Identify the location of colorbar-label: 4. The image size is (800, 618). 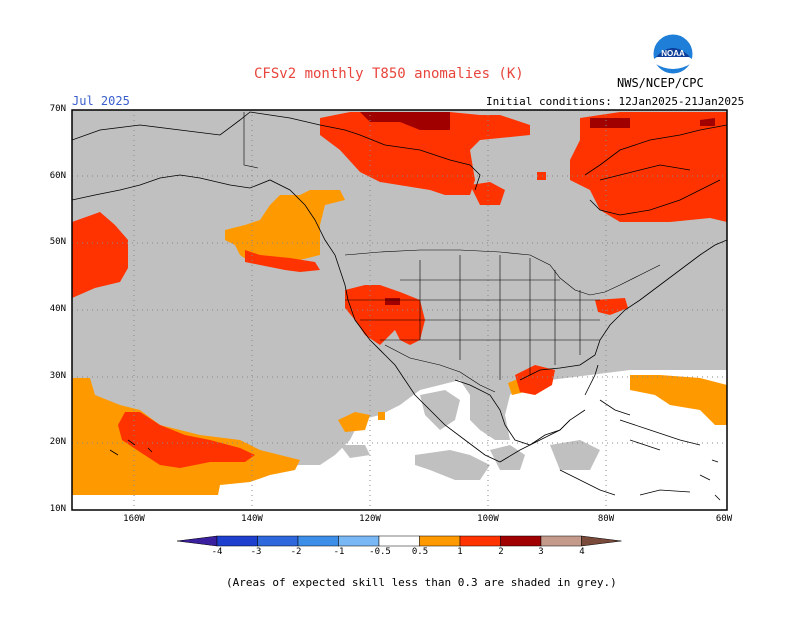
(582, 552).